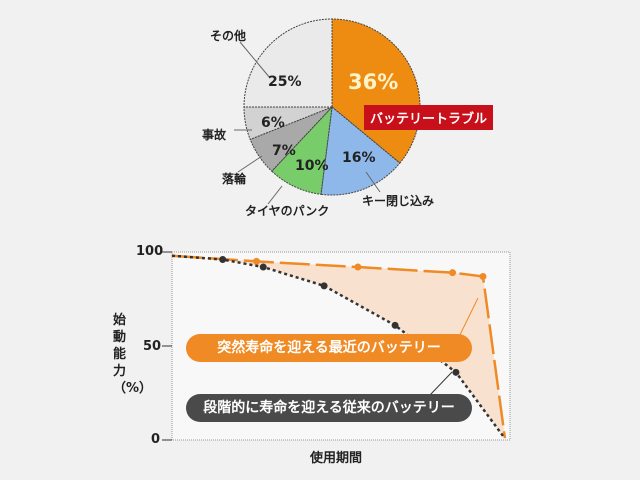 The height and width of the screenshot is (480, 640). What do you see at coordinates (441, 383) in the screenshot?
I see `legend-leader-old` at bounding box center [441, 383].